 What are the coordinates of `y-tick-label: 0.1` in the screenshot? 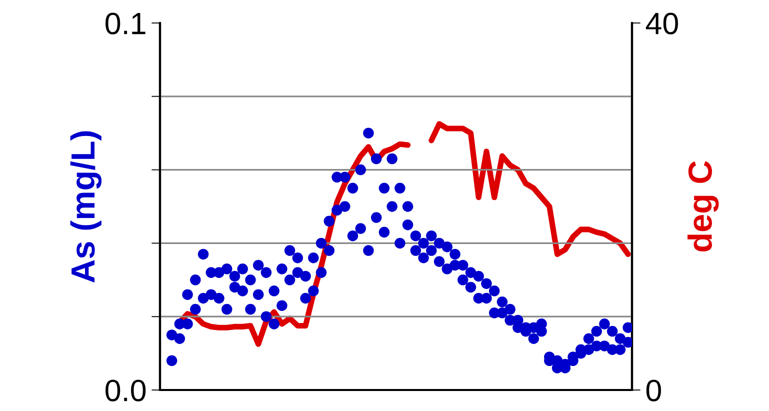 It's located at (126, 23).